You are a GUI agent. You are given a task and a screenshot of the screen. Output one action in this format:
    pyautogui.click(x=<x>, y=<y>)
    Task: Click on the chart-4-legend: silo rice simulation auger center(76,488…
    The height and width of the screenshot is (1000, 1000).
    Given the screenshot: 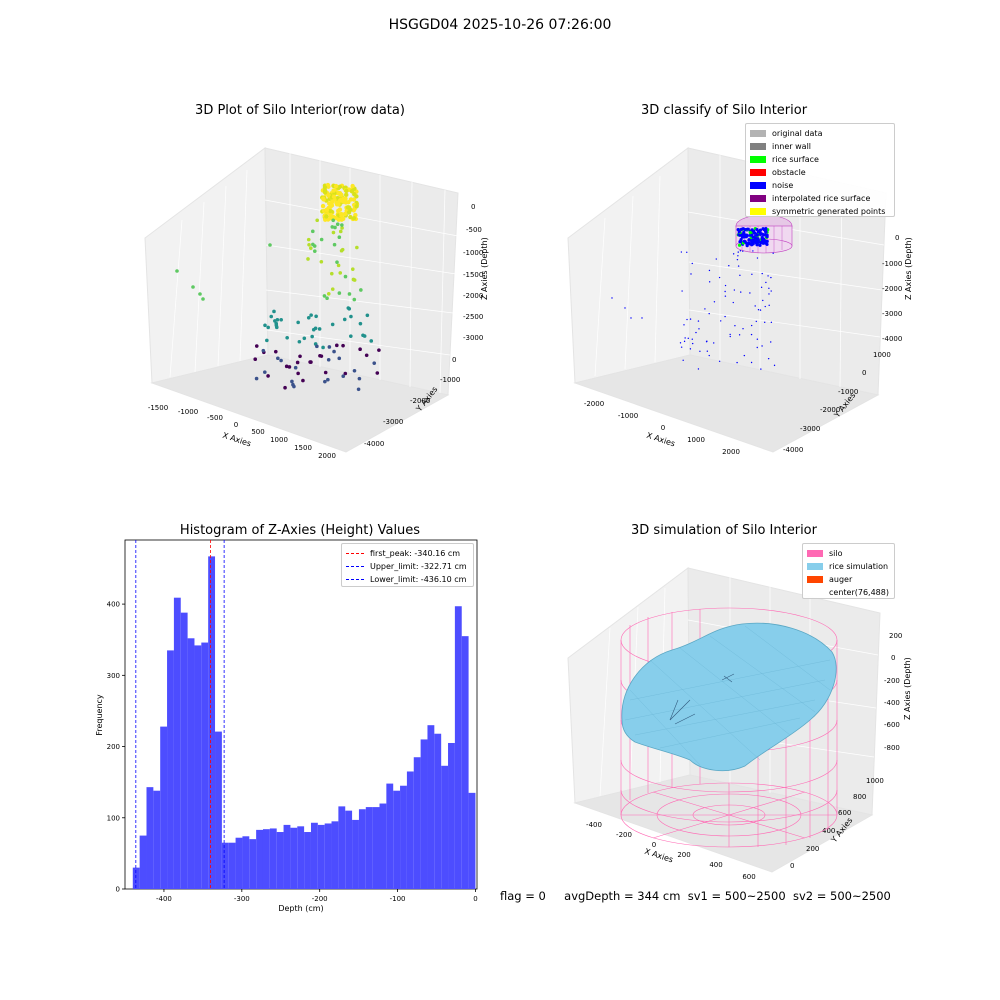 What is the action you would take?
    pyautogui.click(x=848, y=571)
    